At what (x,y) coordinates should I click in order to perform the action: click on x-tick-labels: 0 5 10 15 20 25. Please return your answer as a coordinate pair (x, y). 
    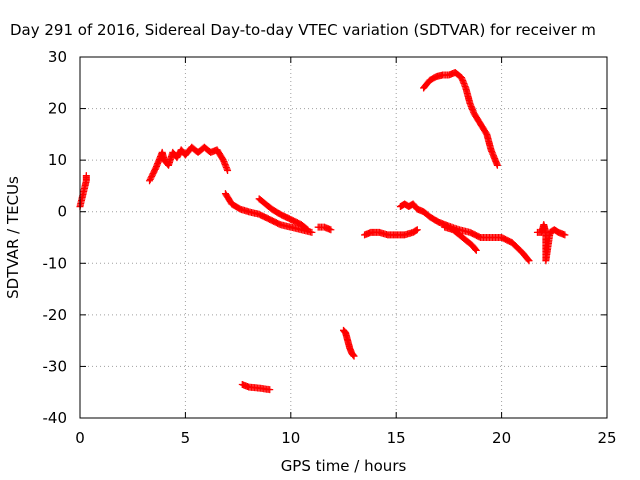
    Looking at the image, I should click on (345, 438).